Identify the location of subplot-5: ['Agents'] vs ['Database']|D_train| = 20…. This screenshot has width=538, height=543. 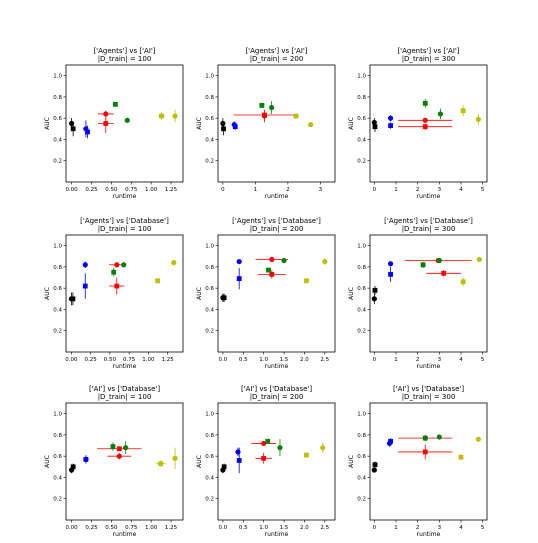
(266, 293).